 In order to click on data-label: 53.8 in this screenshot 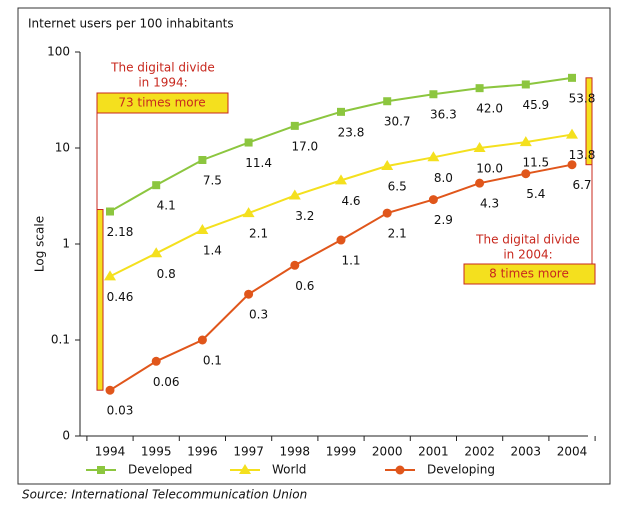, I will do `click(582, 98)`.